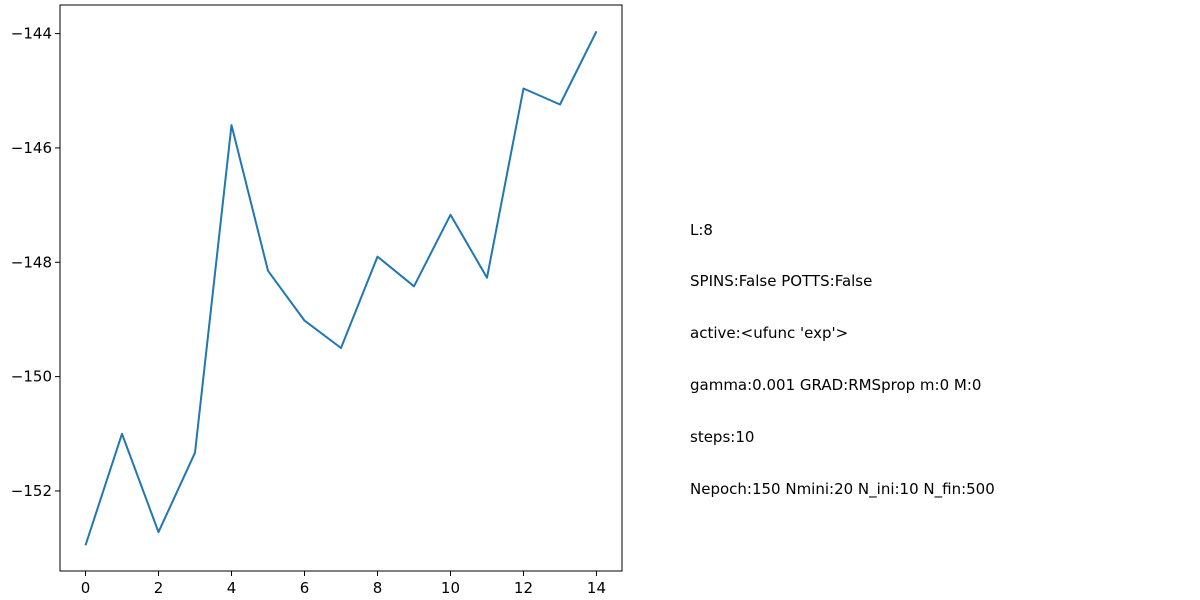  I want to click on annotation-line: Nepoch:150 Nmini:20 N_ini:10 N_fin:500, so click(842, 489).